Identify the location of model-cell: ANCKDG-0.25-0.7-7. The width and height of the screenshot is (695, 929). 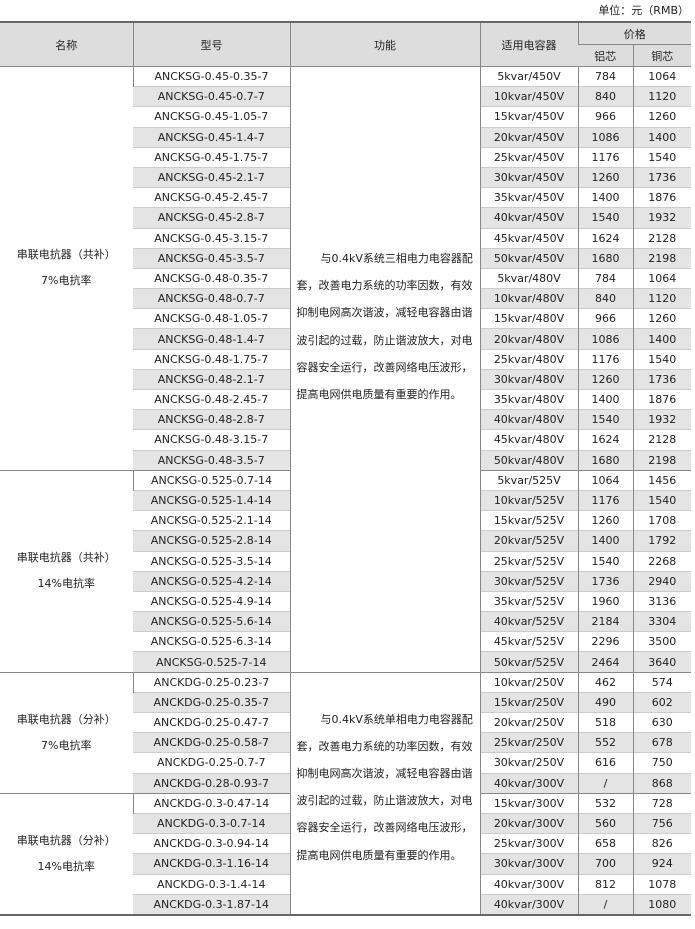
(211, 763).